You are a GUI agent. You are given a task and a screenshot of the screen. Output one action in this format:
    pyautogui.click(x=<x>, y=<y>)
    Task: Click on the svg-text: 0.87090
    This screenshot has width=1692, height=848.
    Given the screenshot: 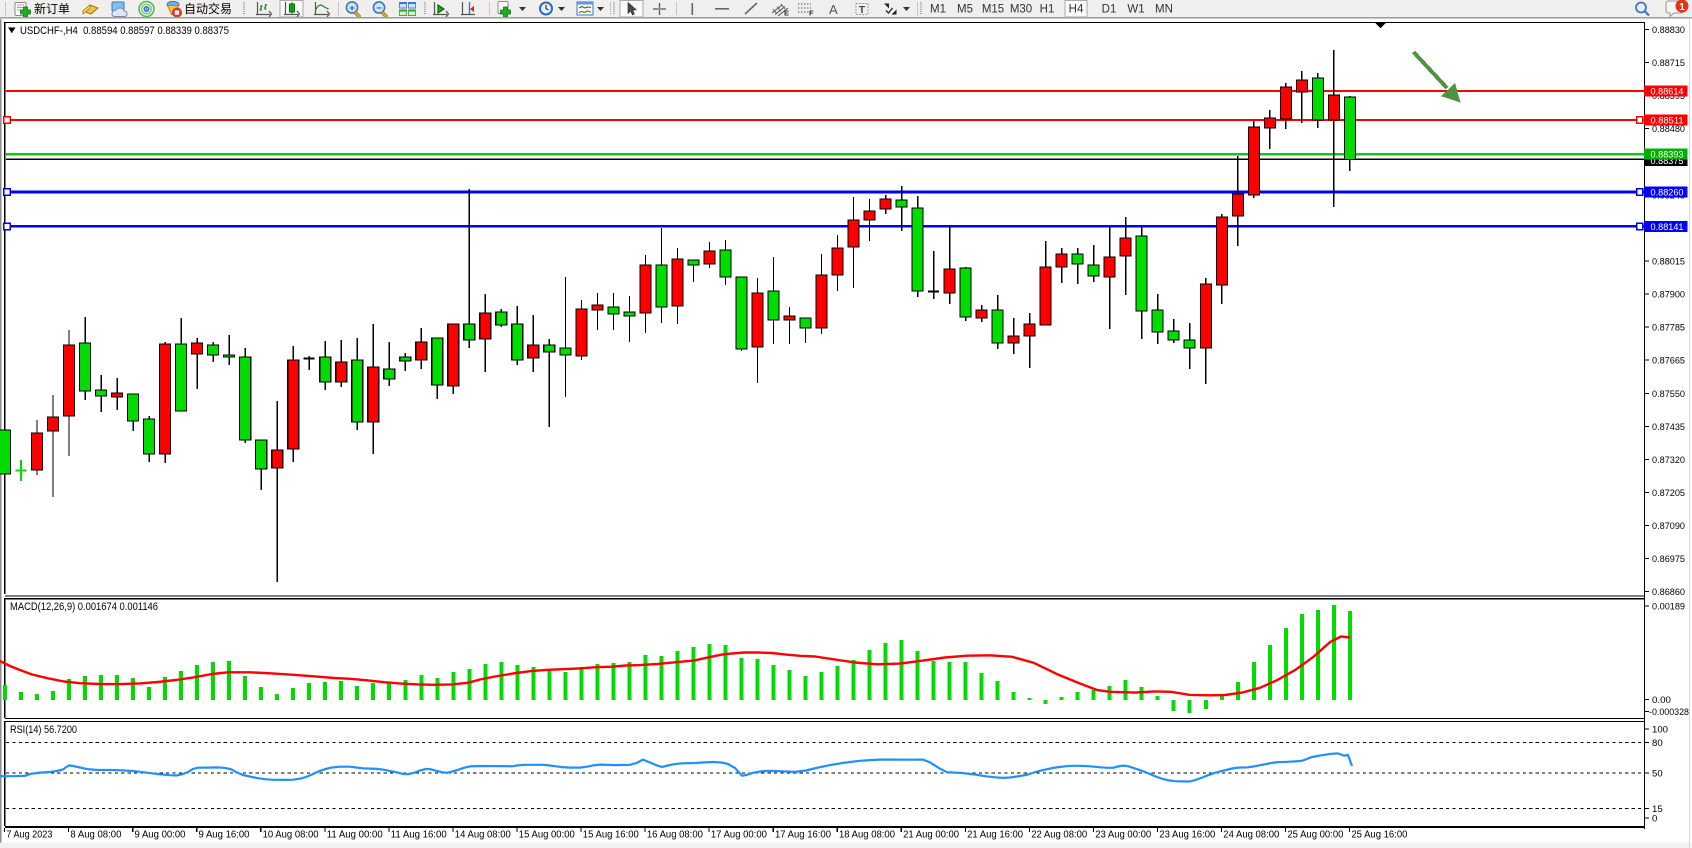 What is the action you would take?
    pyautogui.click(x=1668, y=526)
    